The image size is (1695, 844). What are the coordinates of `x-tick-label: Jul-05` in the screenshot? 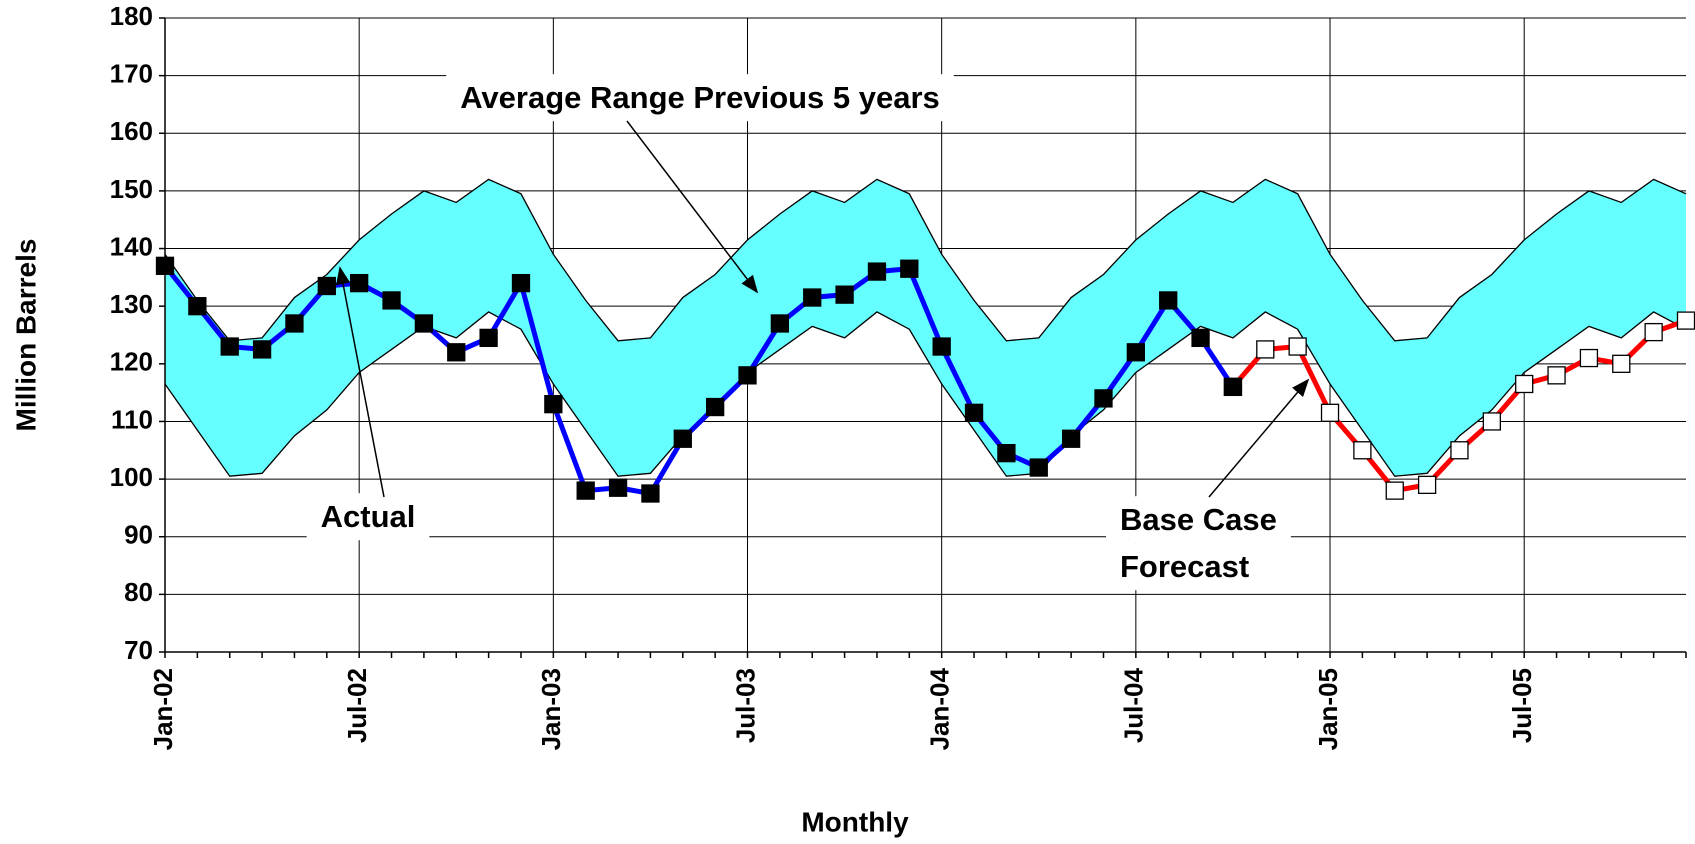 It's located at (1522, 705).